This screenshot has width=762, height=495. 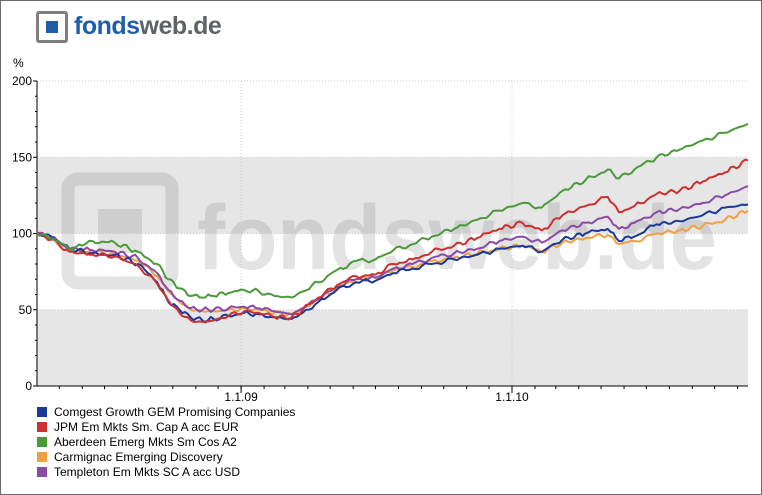 What do you see at coordinates (148, 26) in the screenshot?
I see `logo-text: fondsweb.de` at bounding box center [148, 26].